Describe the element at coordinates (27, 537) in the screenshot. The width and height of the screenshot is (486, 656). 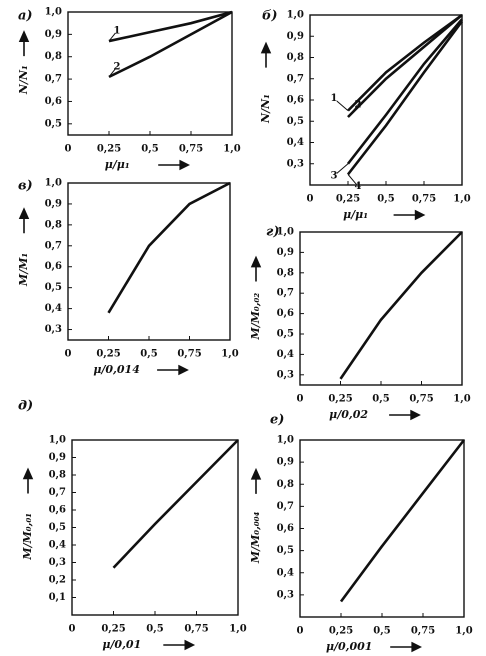
I see `y-axis-label: M/M₀,₀₁` at that location.